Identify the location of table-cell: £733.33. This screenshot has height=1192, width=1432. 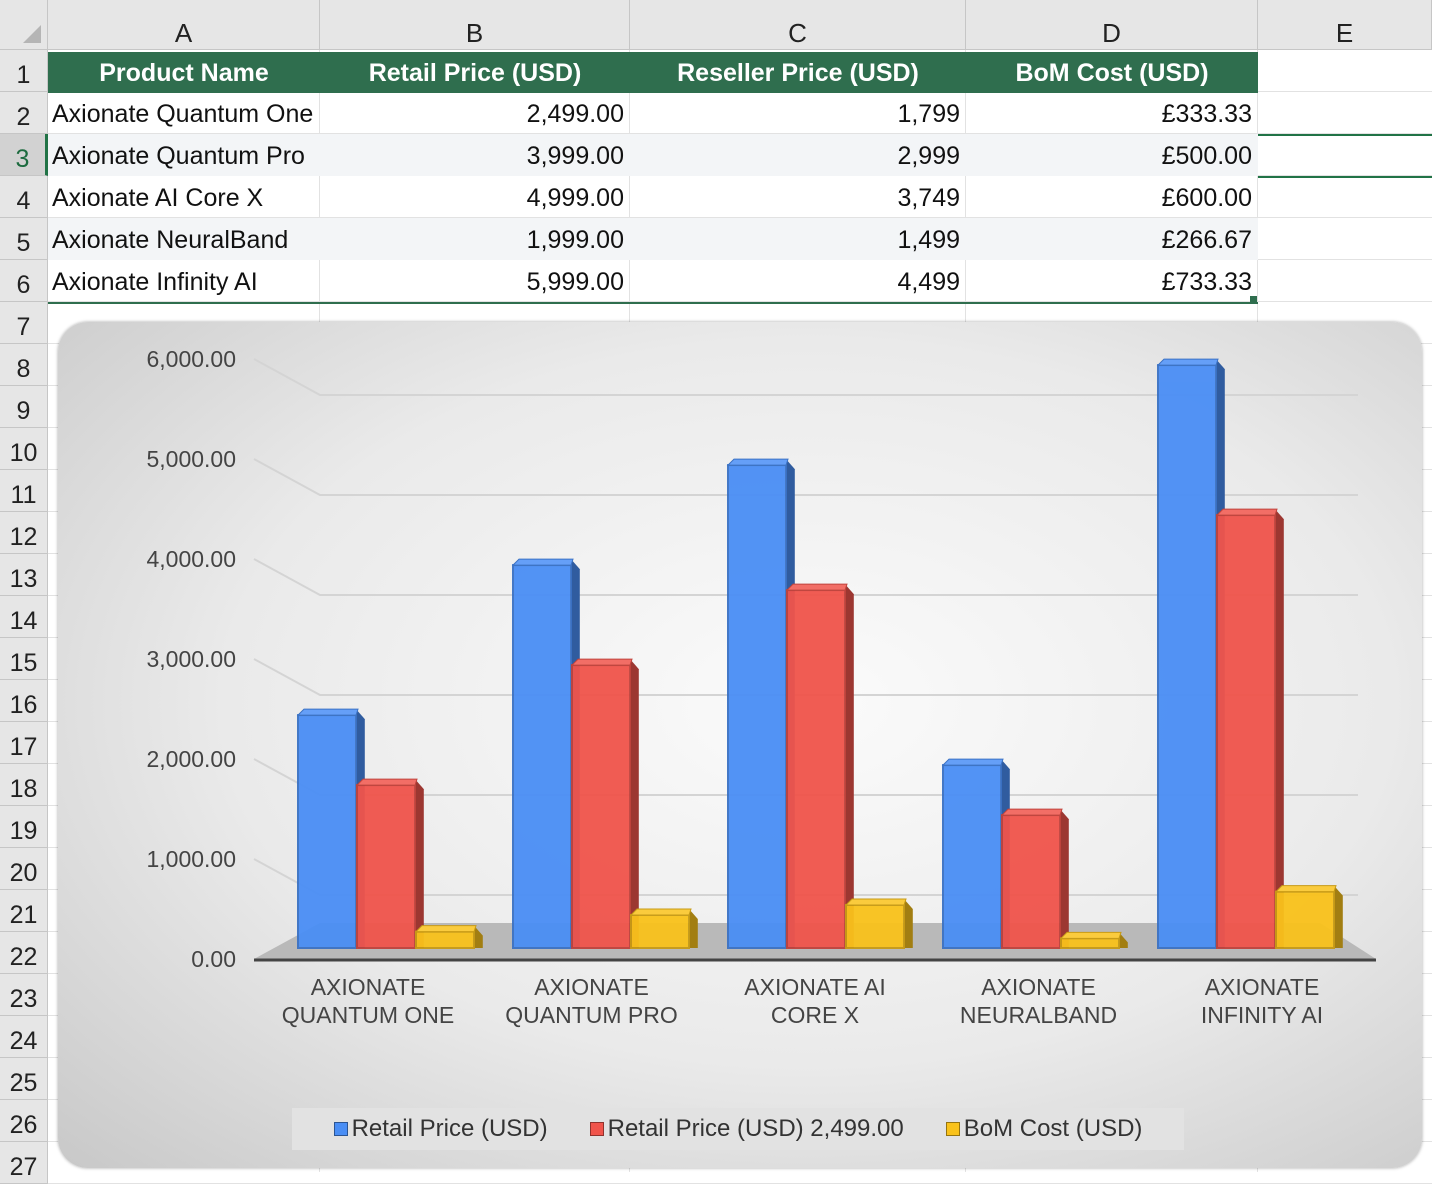
(1206, 282).